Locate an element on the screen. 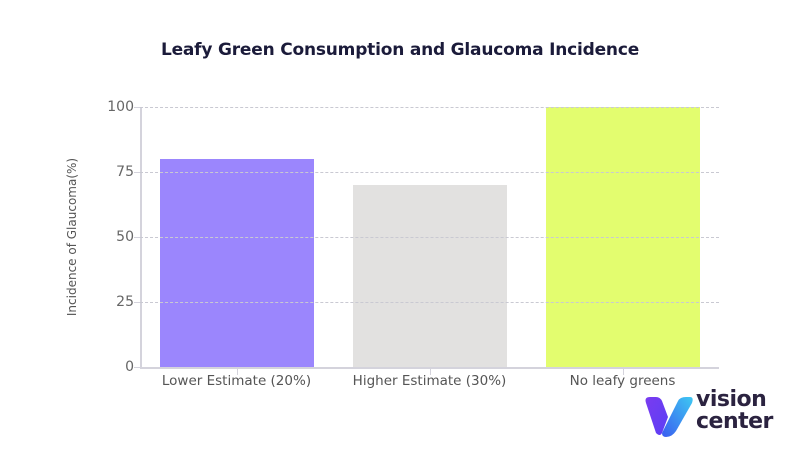 The width and height of the screenshot is (800, 470). y-tick-label: 100 is located at coordinates (120, 107).